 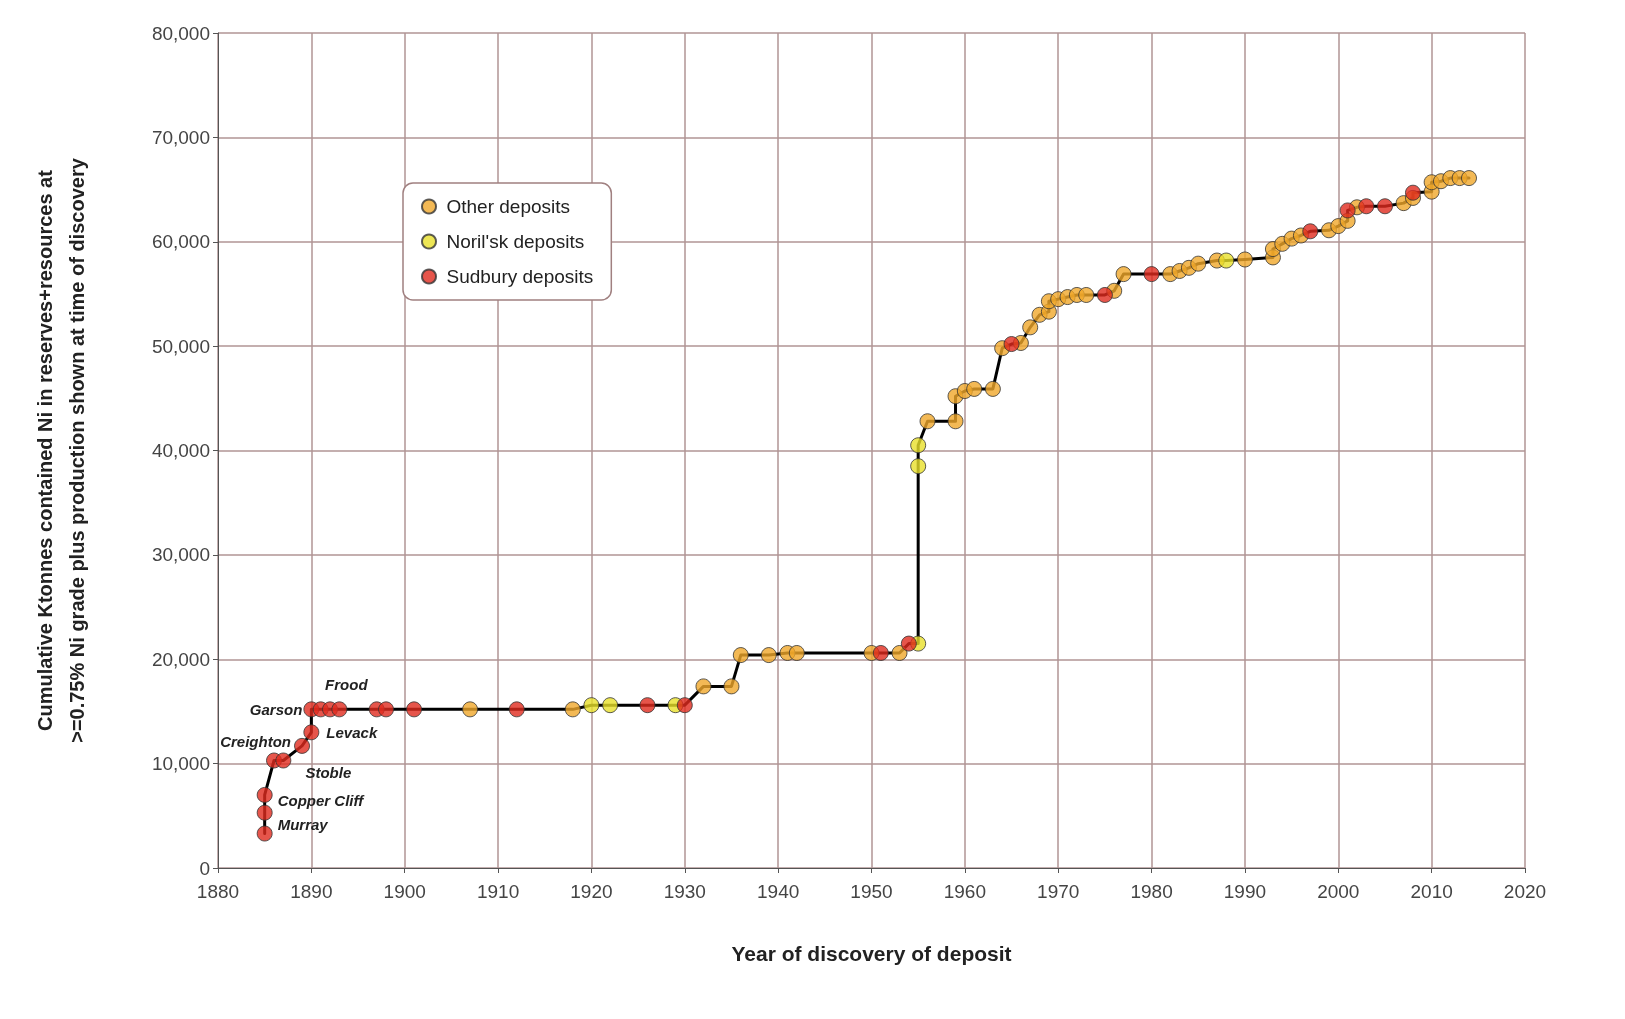 What do you see at coordinates (352, 732) in the screenshot?
I see `annotation: Levack` at bounding box center [352, 732].